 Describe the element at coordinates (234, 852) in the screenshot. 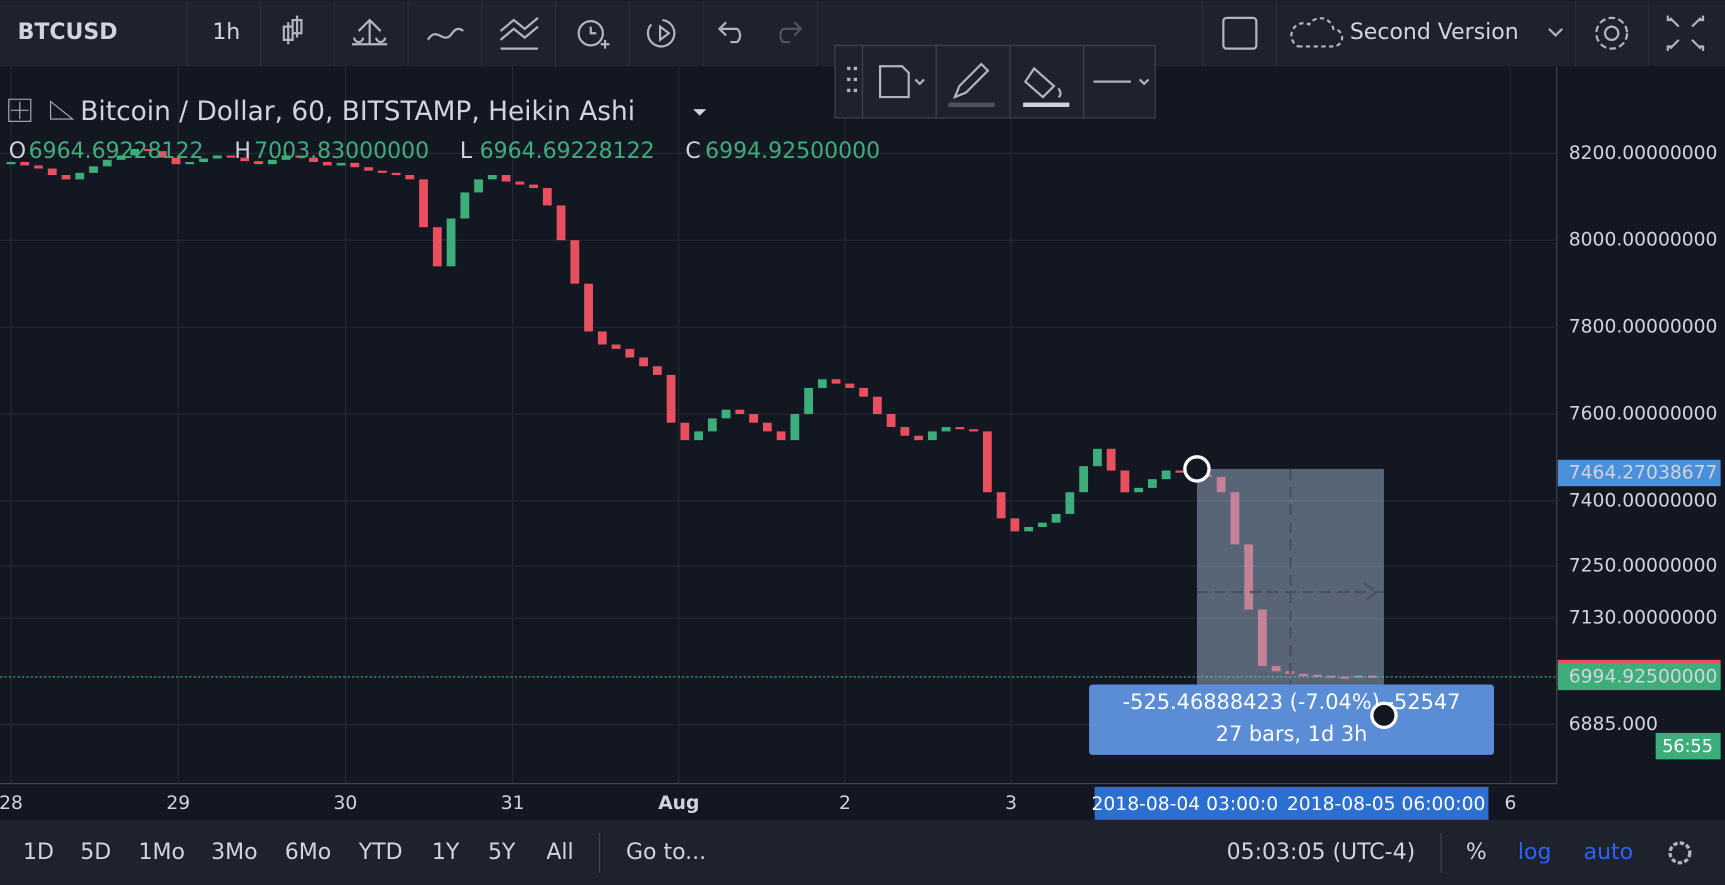

I see `range-button: 3Mo` at that location.